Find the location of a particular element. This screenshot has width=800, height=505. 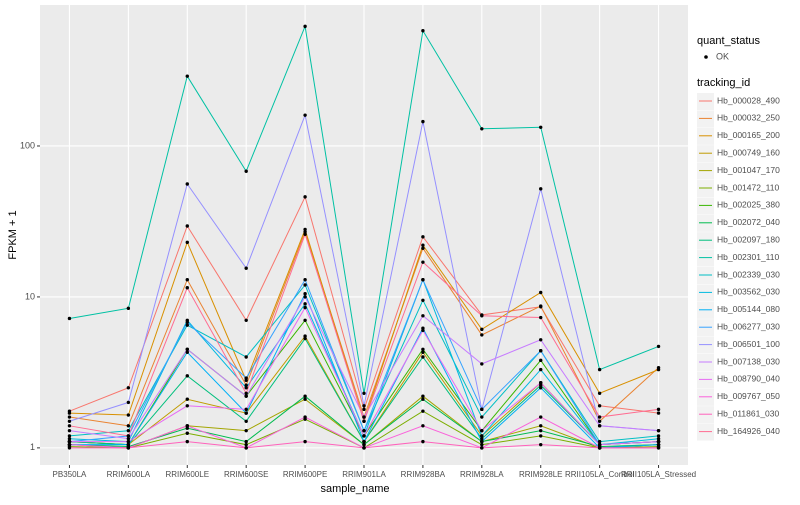

legend-label: Hb_005144_080 is located at coordinates (748, 309).